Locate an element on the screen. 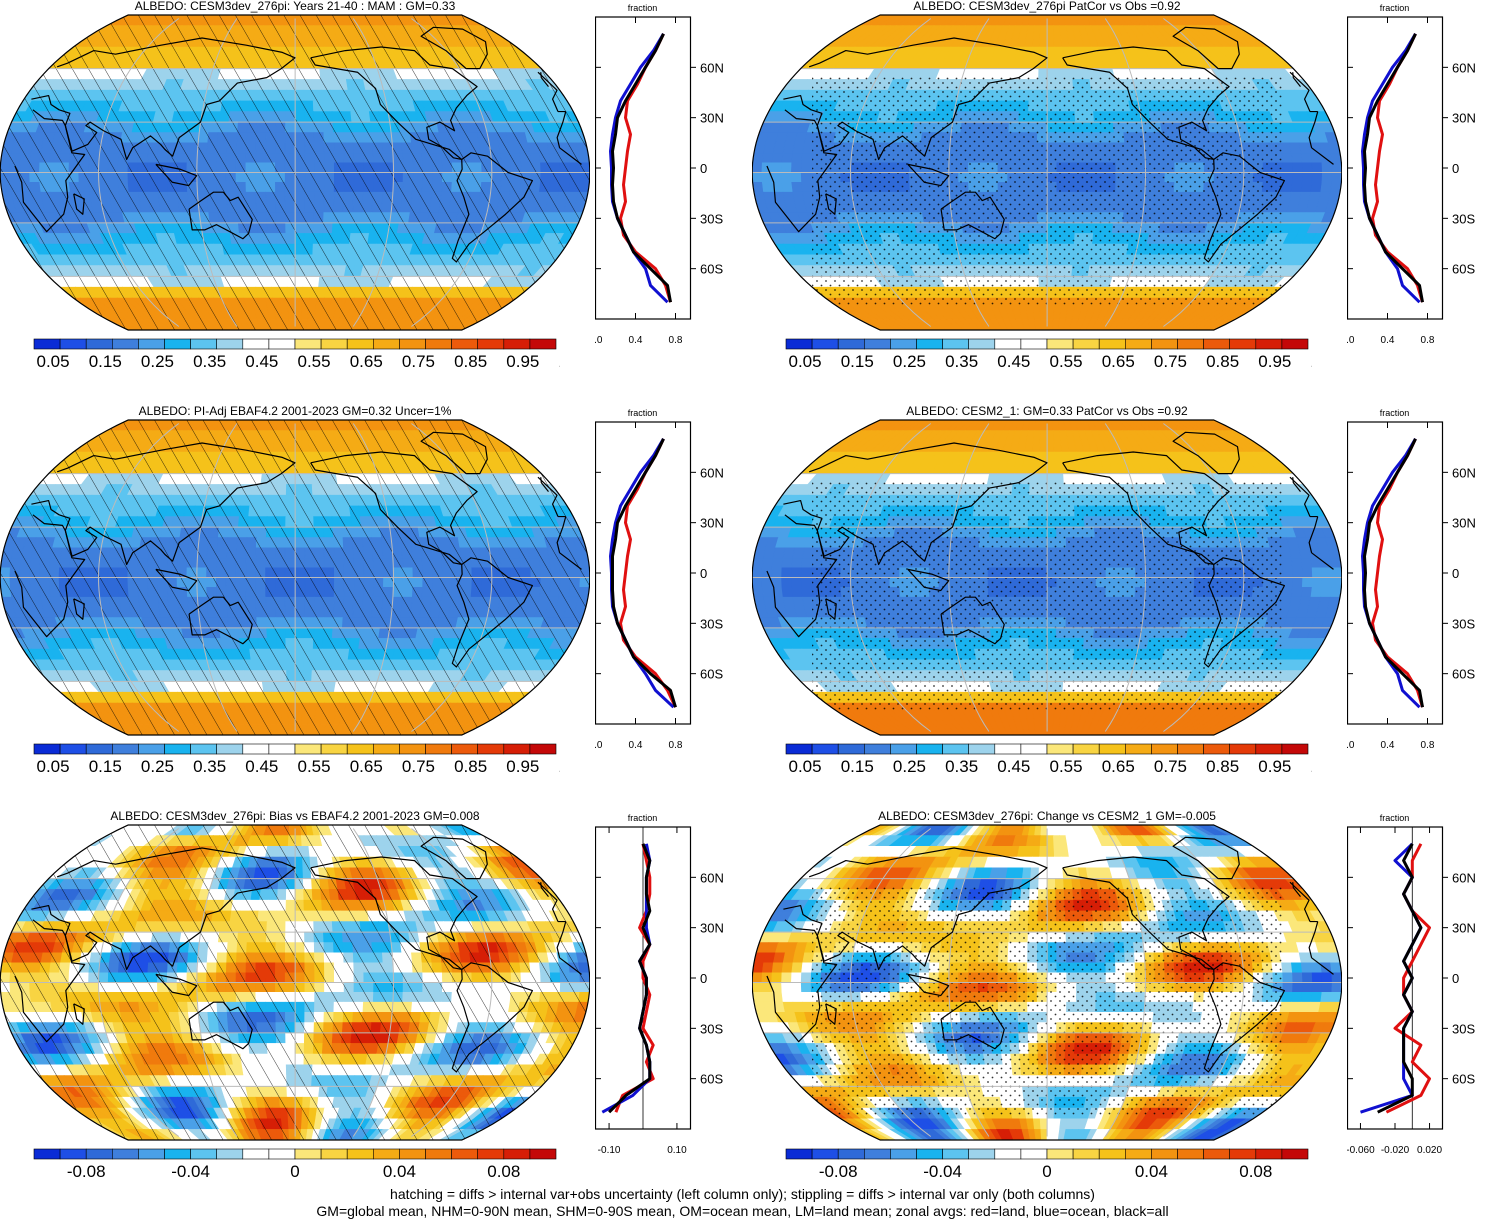 Image resolution: width=1485 pixels, height=1219 pixels. colorbar-label: 0.08 is located at coordinates (503, 1171).